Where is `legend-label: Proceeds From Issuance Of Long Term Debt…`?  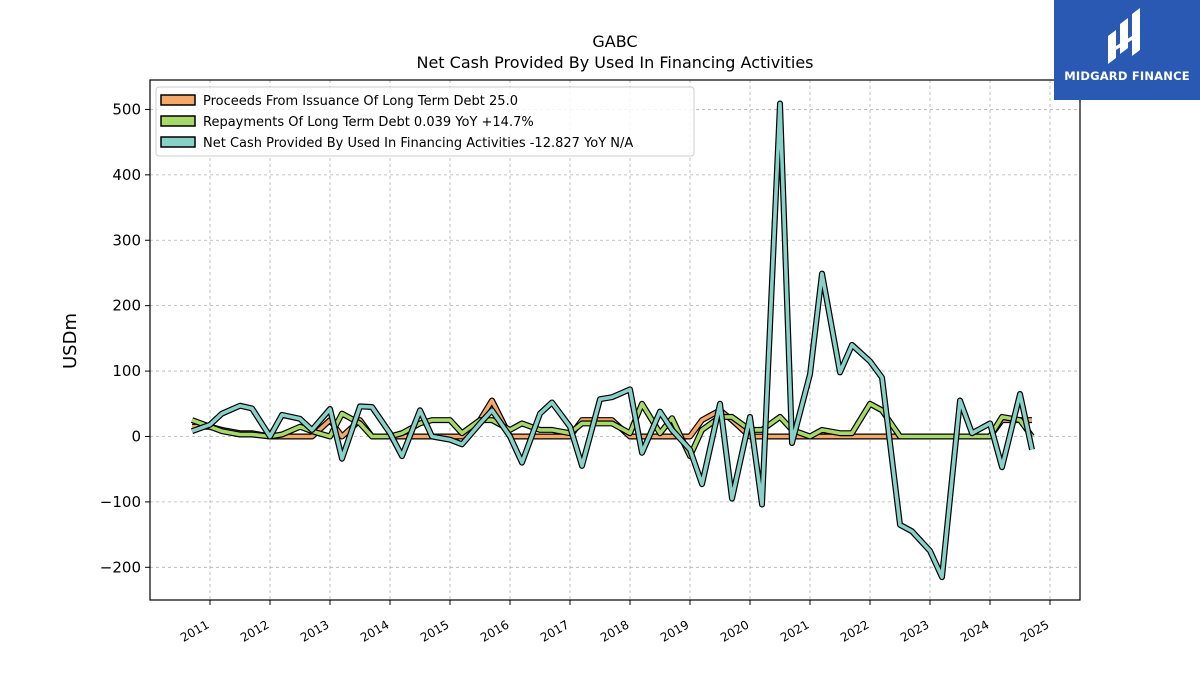 legend-label: Proceeds From Issuance Of Long Term Debt… is located at coordinates (360, 101).